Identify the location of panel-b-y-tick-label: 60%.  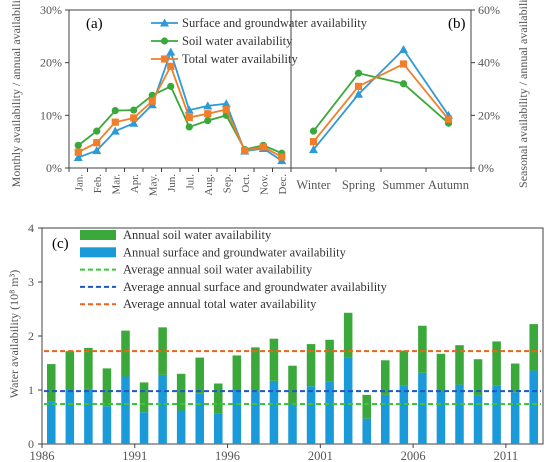
(489, 10).